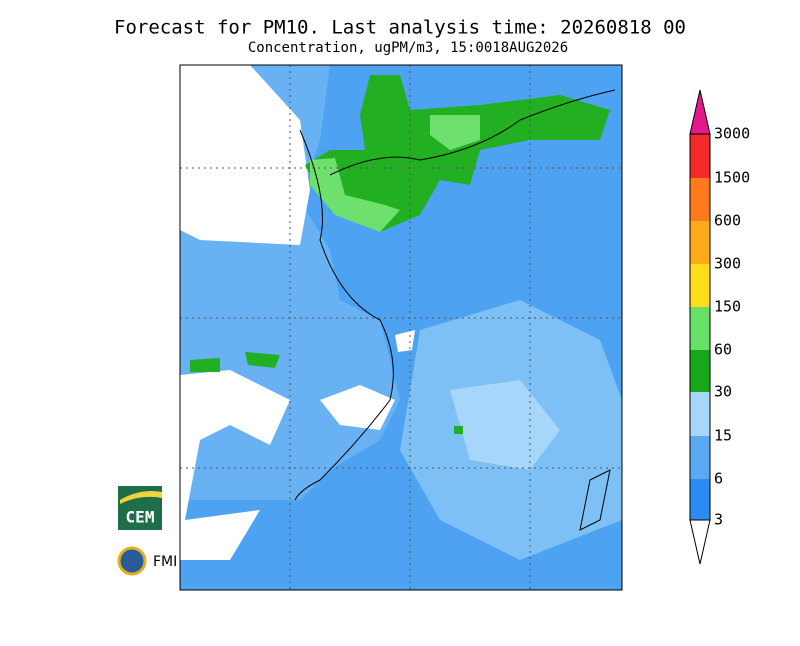 The width and height of the screenshot is (800, 646). Describe the element at coordinates (505, 425) in the screenshot. I see `lighter-region` at that location.